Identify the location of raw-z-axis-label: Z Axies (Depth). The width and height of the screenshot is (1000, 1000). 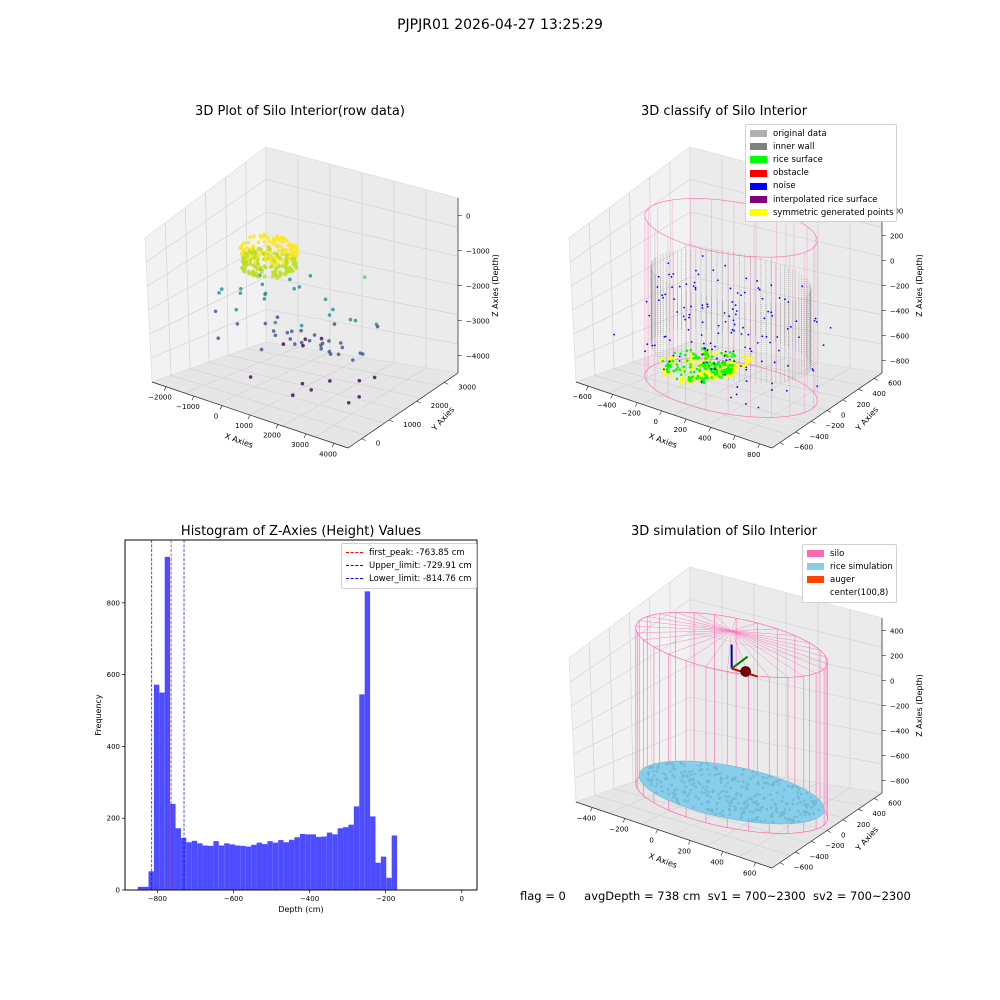
(495, 285).